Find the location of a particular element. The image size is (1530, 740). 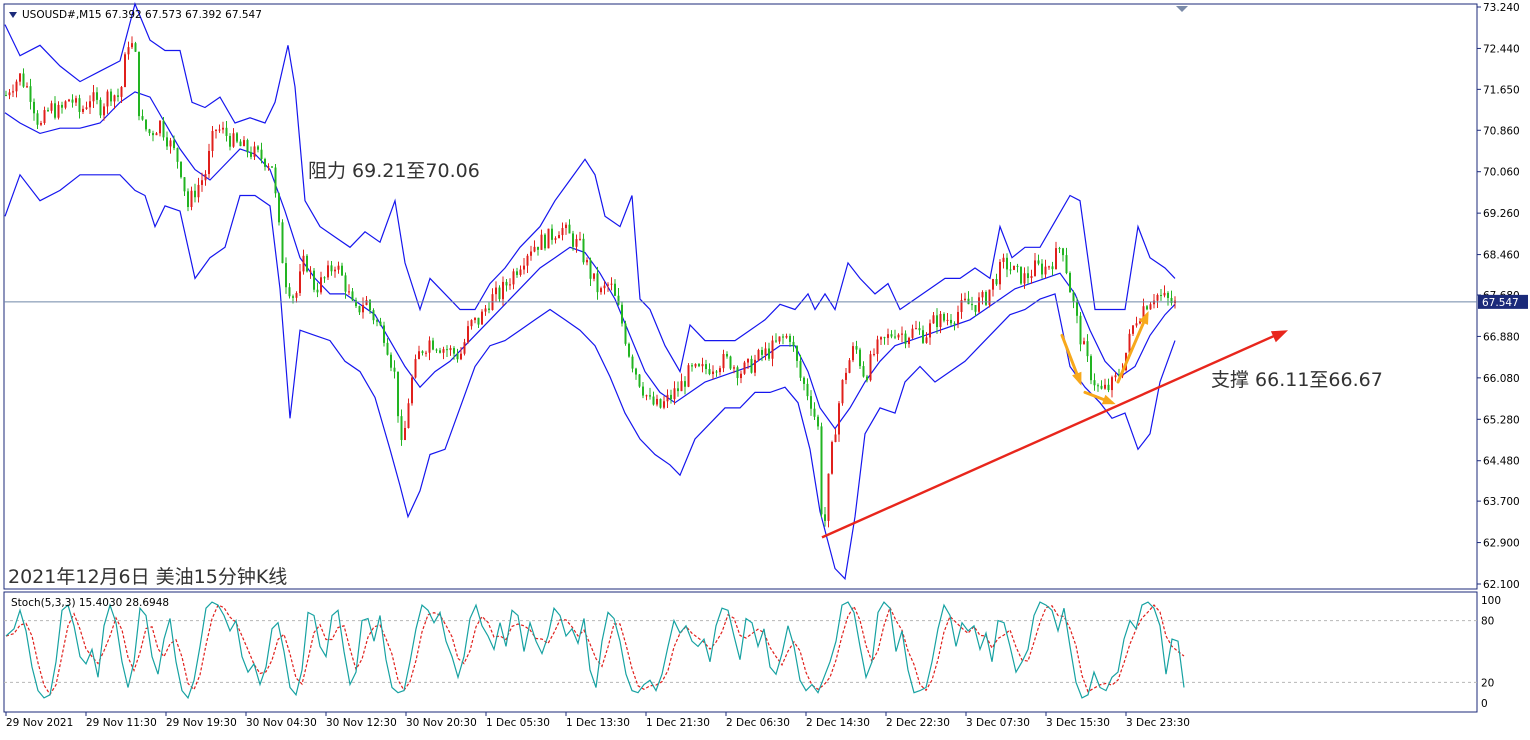

price-tick-label: 71.650 is located at coordinates (1501, 90).